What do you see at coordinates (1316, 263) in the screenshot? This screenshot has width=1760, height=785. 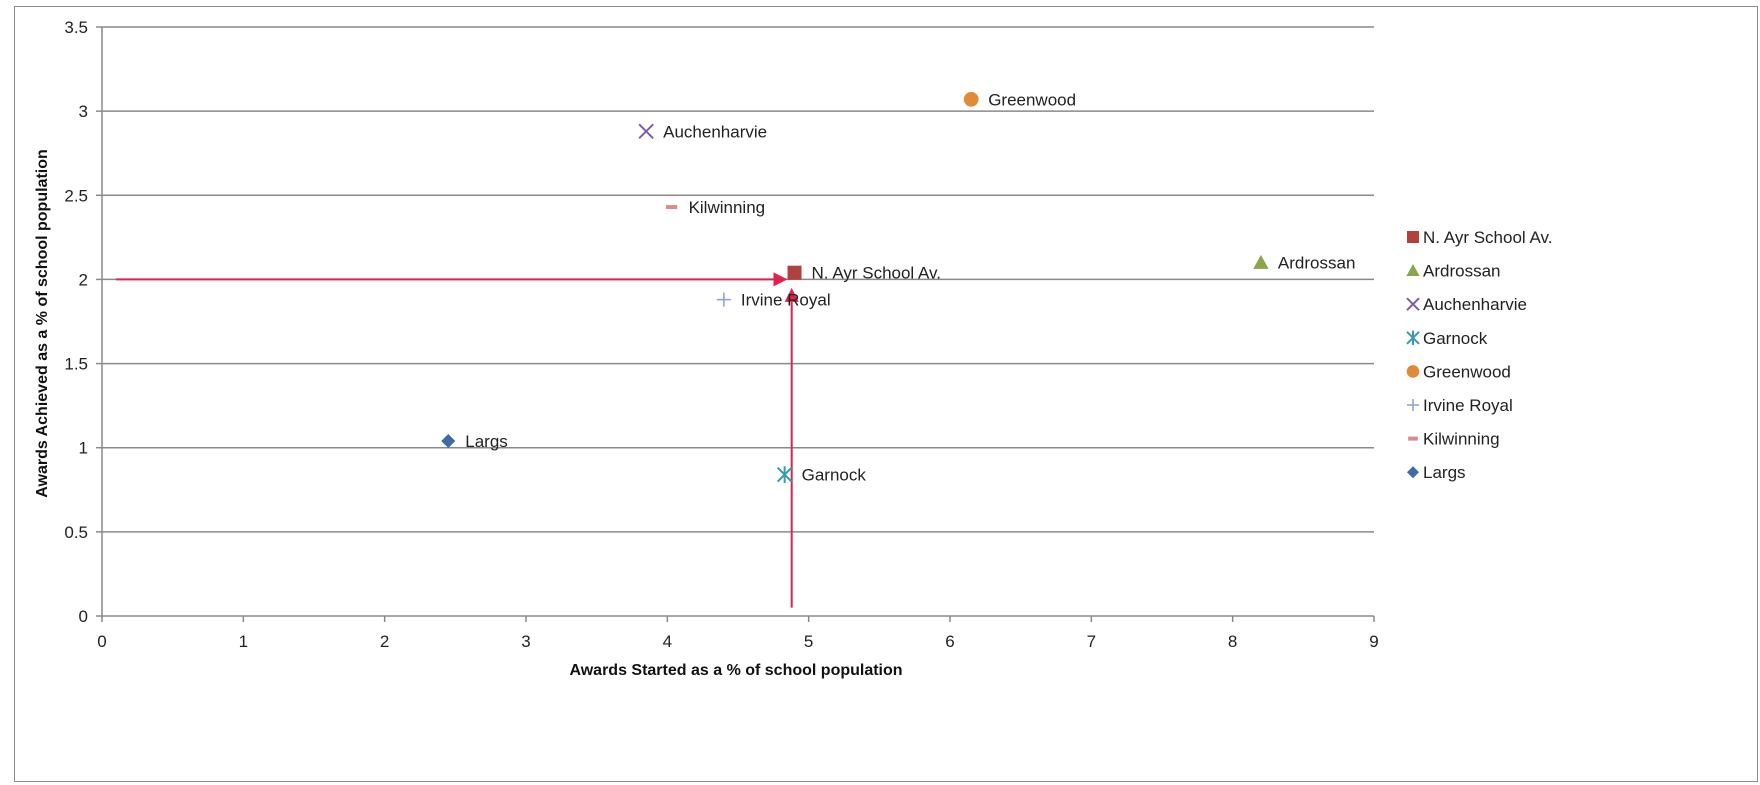 I see `point-label-ardrossan: Ardrossan` at bounding box center [1316, 263].